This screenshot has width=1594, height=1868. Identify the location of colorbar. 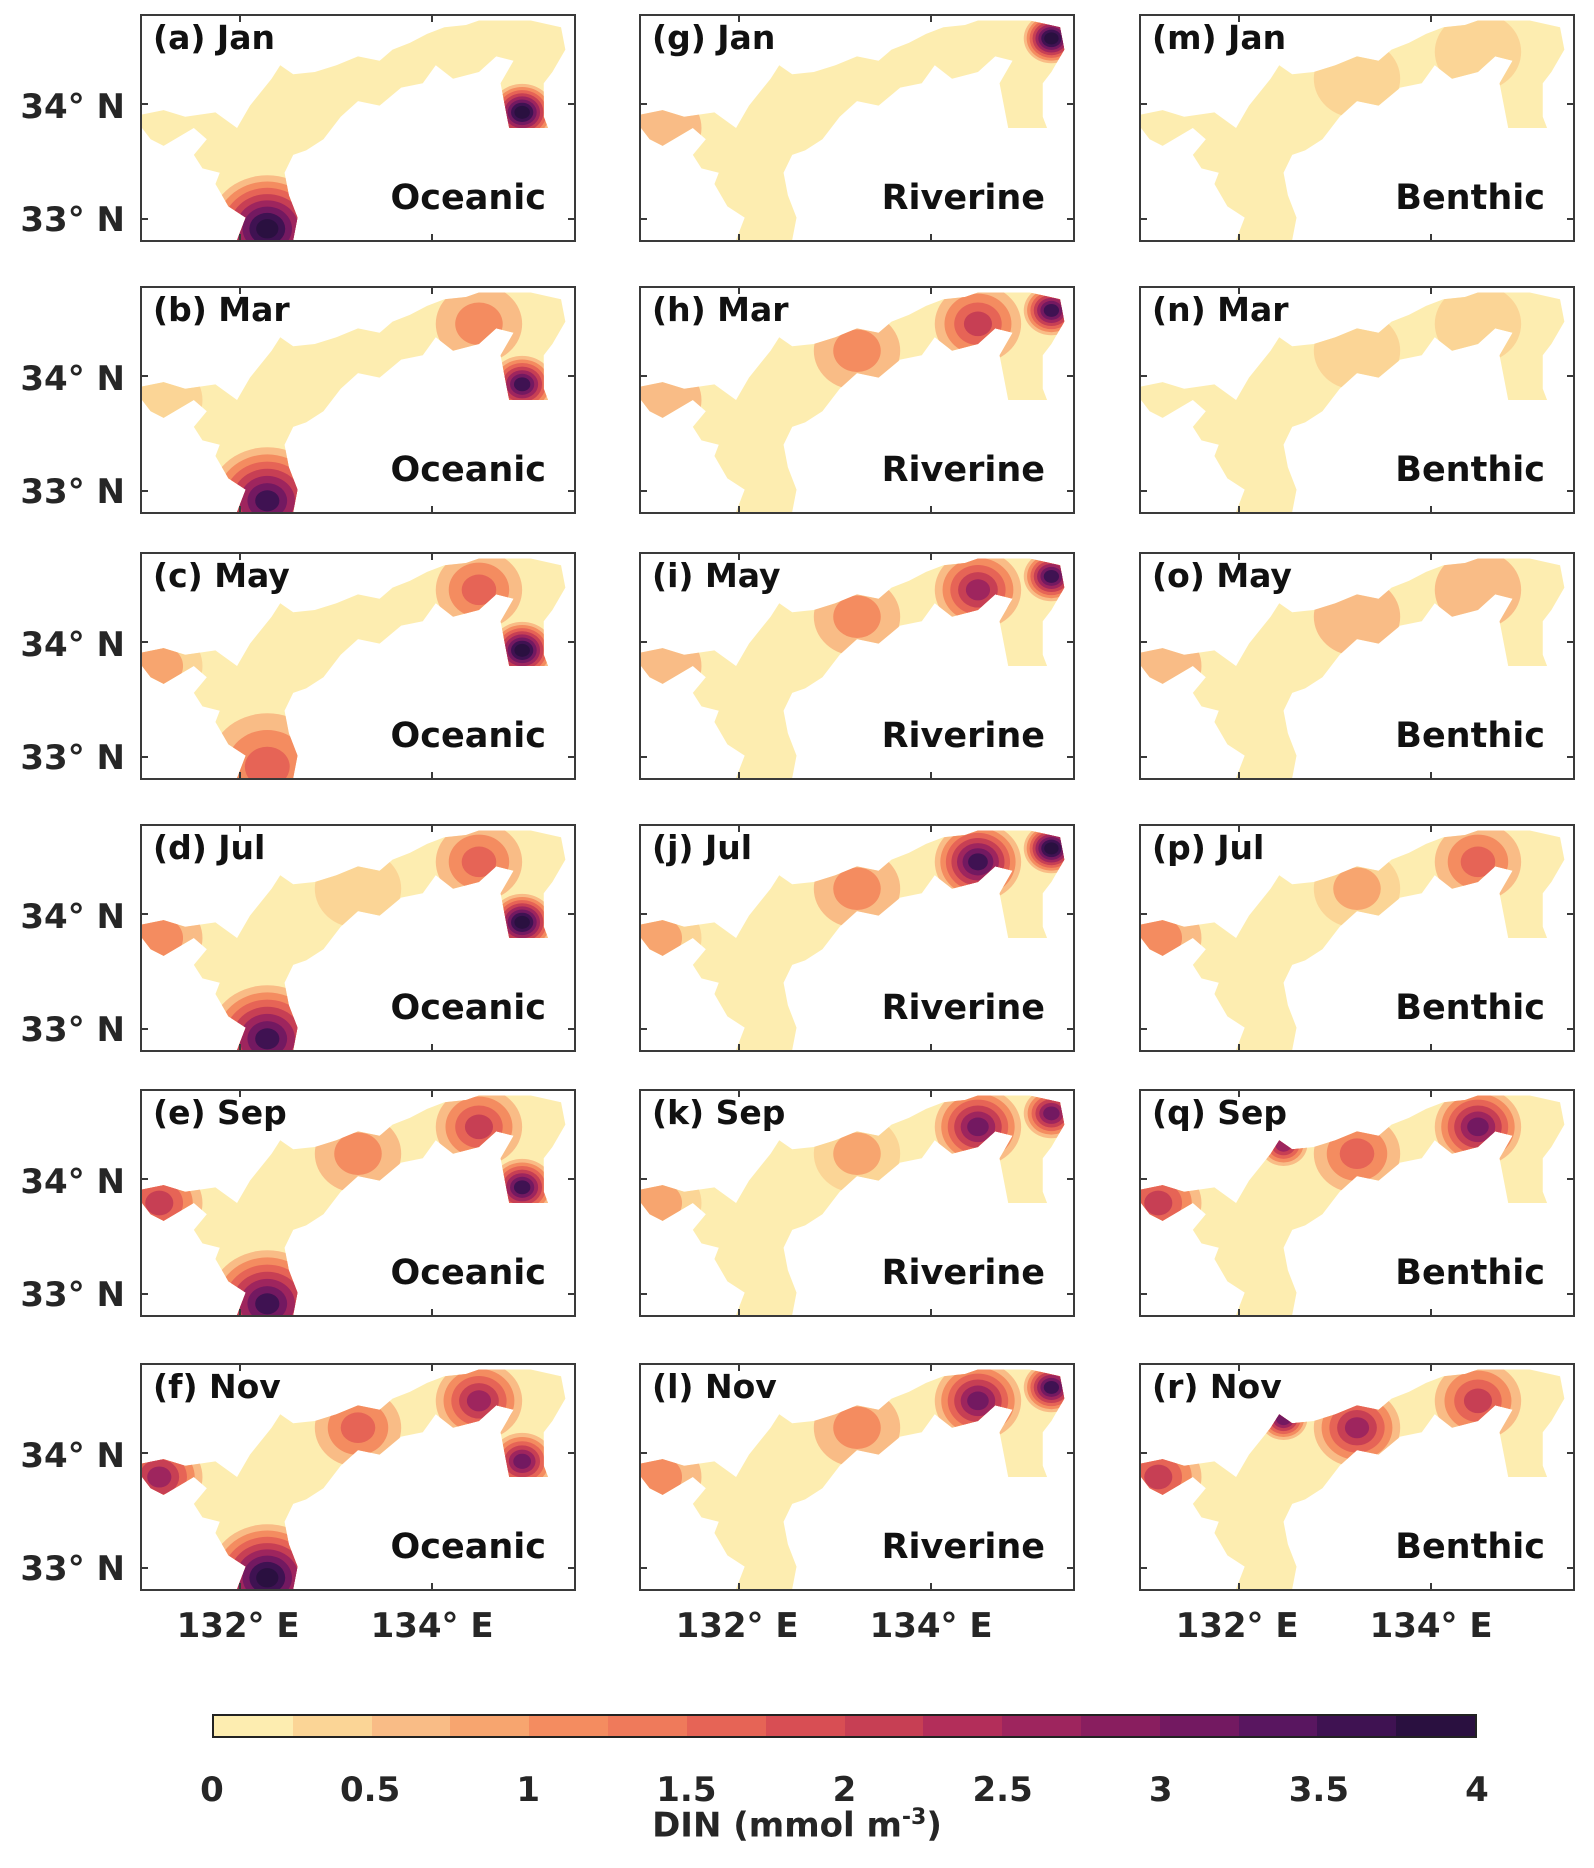
(844, 1726).